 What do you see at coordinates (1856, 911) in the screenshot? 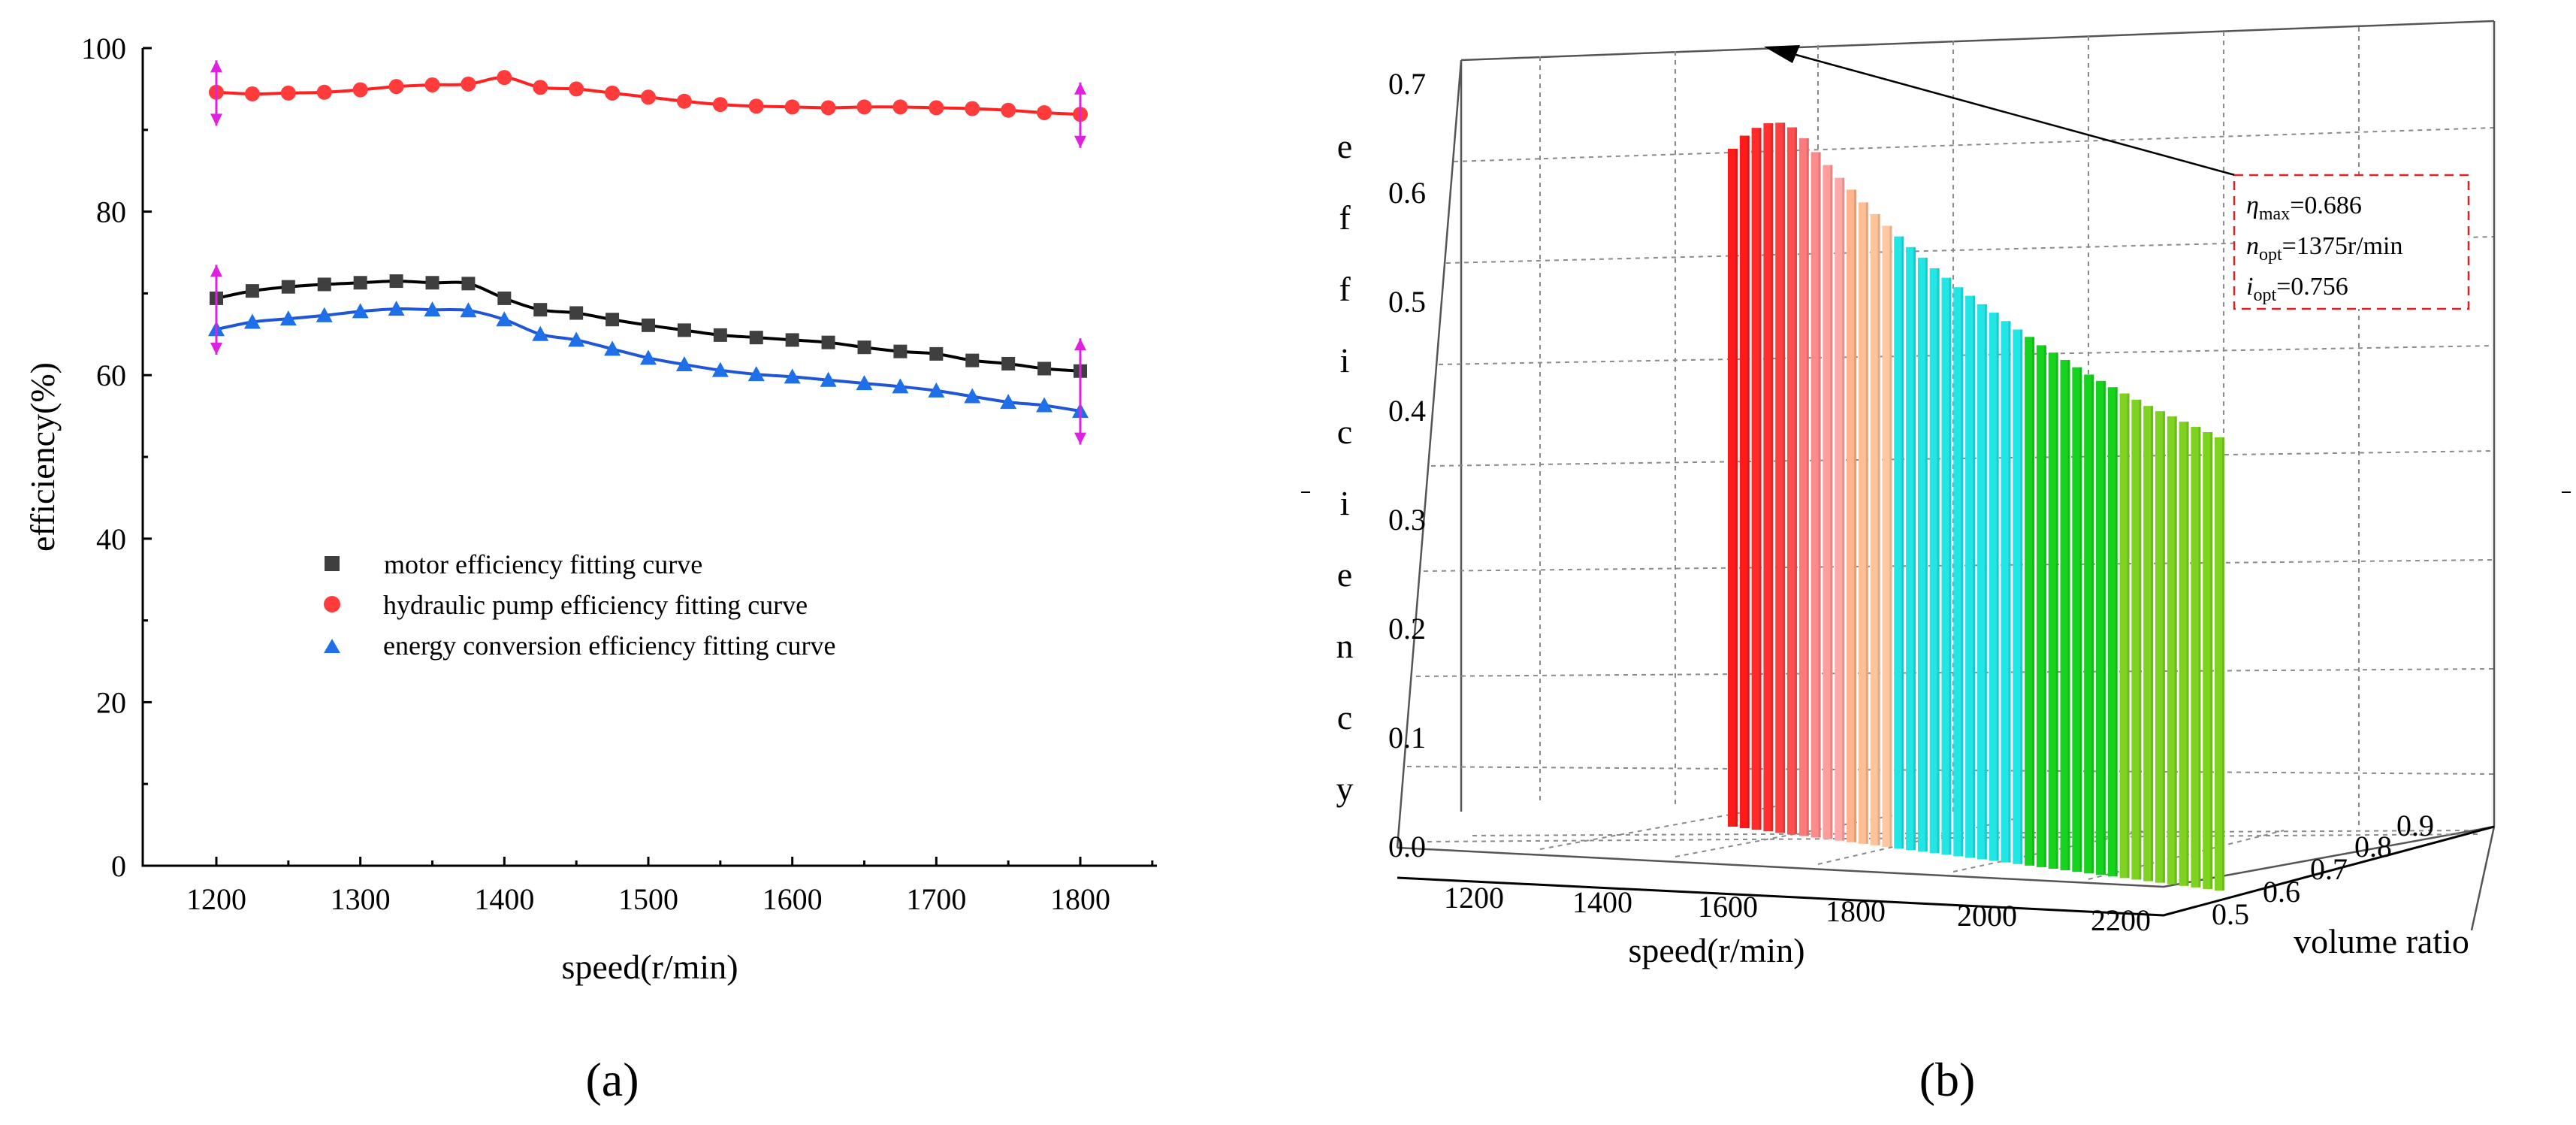
I see `x-tick-label-b: 1800` at bounding box center [1856, 911].